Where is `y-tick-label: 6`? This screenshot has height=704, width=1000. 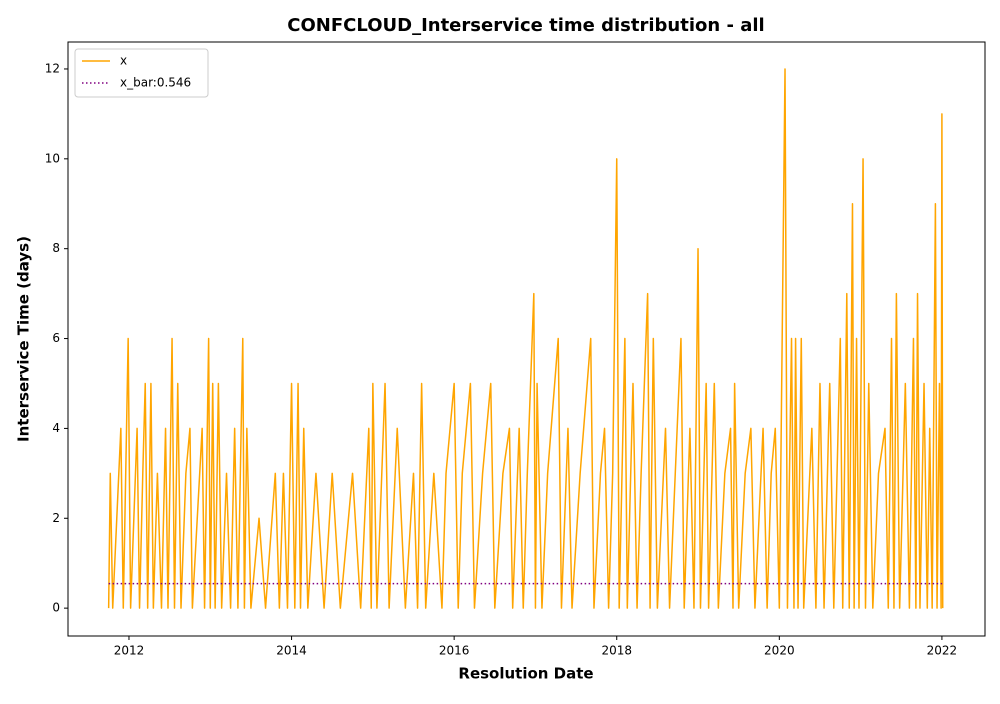 y-tick-label: 6 is located at coordinates (56, 338).